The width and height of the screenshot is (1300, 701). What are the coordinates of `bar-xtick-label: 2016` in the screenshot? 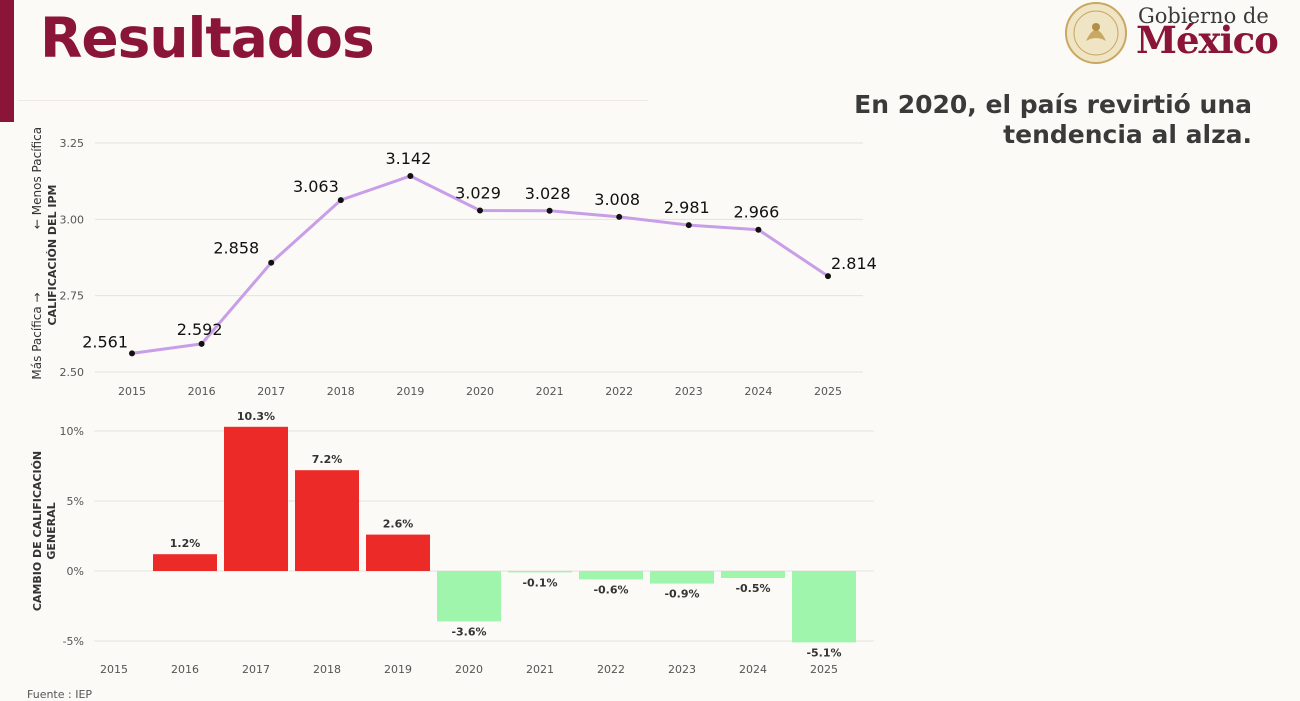 It's located at (185, 669).